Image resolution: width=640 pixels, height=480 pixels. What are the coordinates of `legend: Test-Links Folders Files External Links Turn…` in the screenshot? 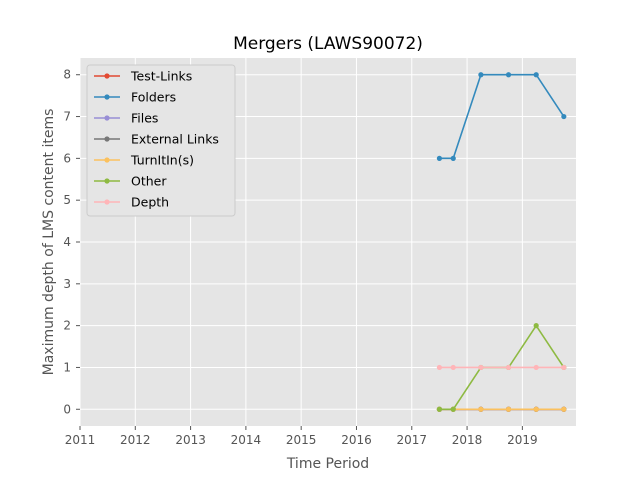 It's located at (161, 140).